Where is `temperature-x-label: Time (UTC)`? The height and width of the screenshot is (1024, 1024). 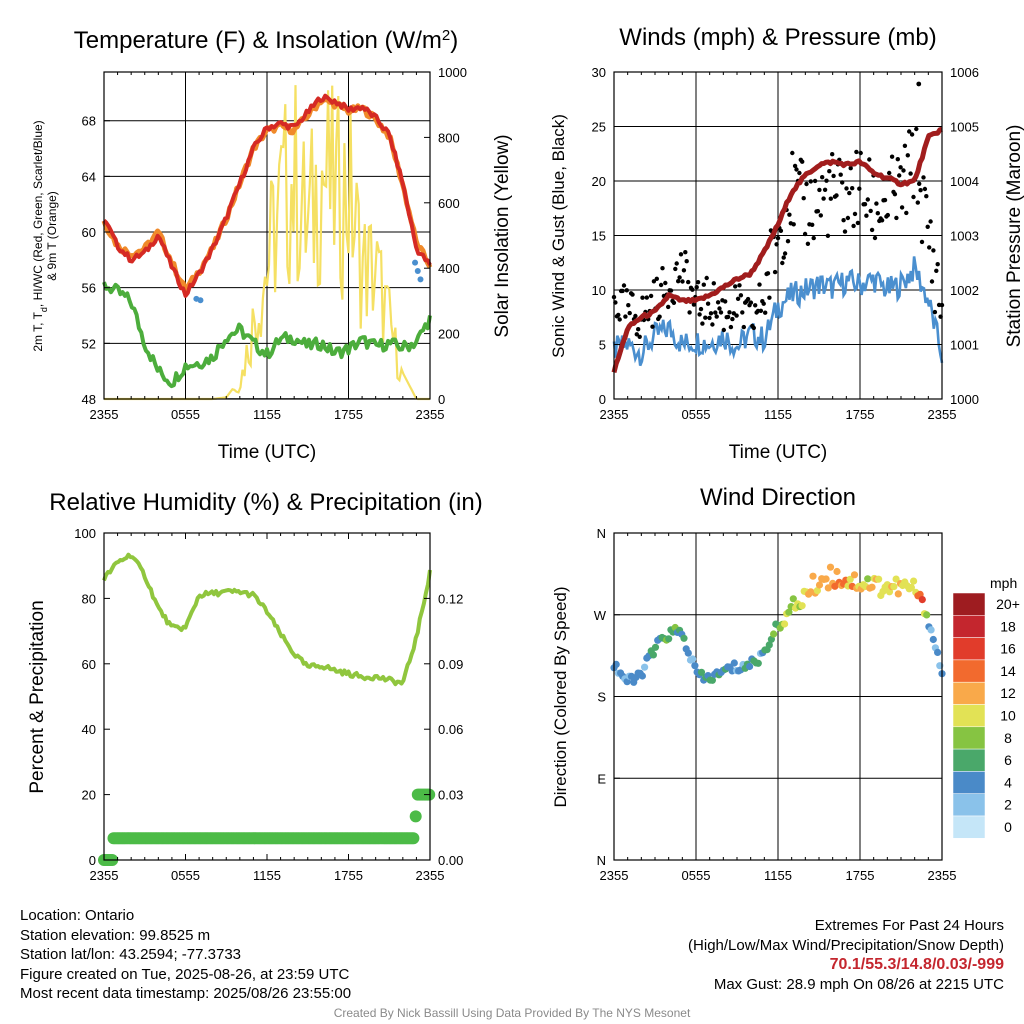 temperature-x-label: Time (UTC) is located at coordinates (267, 452).